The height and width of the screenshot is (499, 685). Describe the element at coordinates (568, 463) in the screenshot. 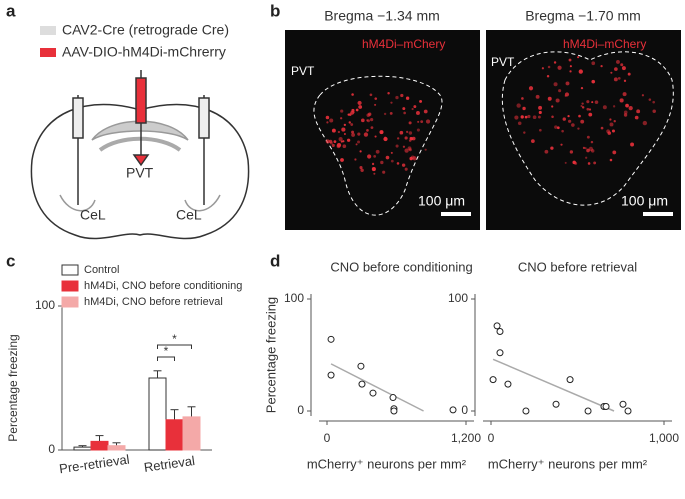

I see `x-axis-label: mCherry⁺ neurons per mm²` at that location.